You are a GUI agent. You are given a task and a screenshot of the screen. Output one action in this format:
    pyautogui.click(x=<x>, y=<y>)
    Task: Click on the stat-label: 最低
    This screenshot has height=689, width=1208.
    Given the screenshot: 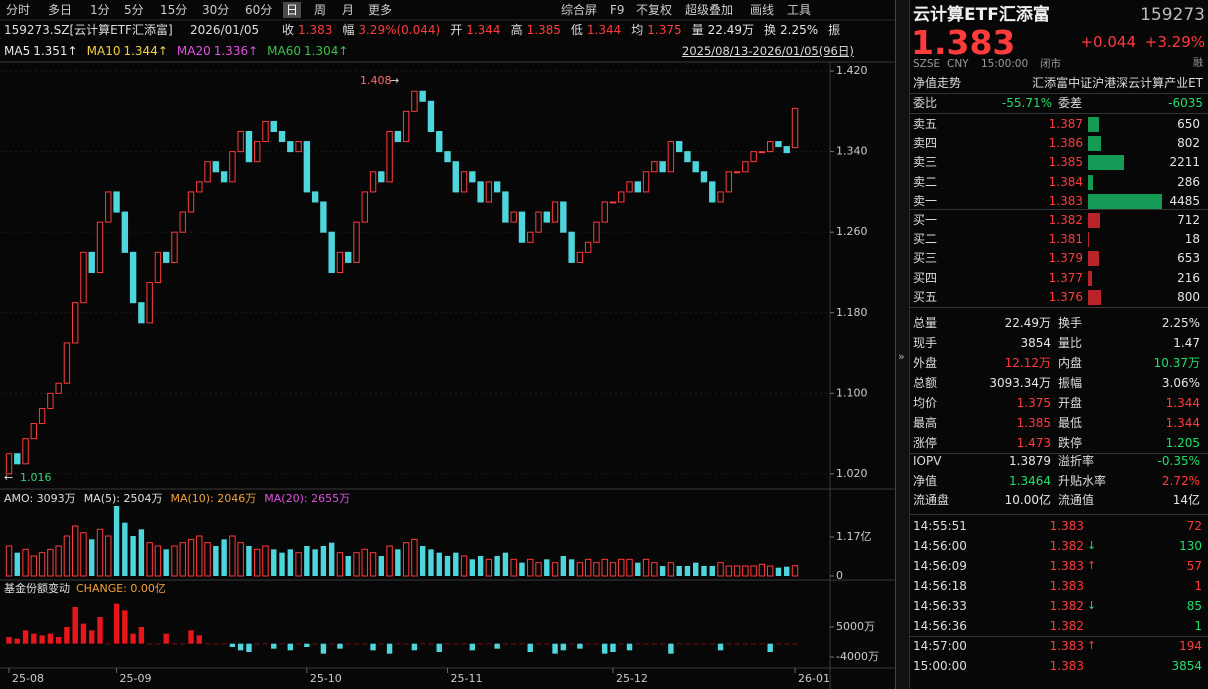 What is the action you would take?
    pyautogui.click(x=1070, y=423)
    